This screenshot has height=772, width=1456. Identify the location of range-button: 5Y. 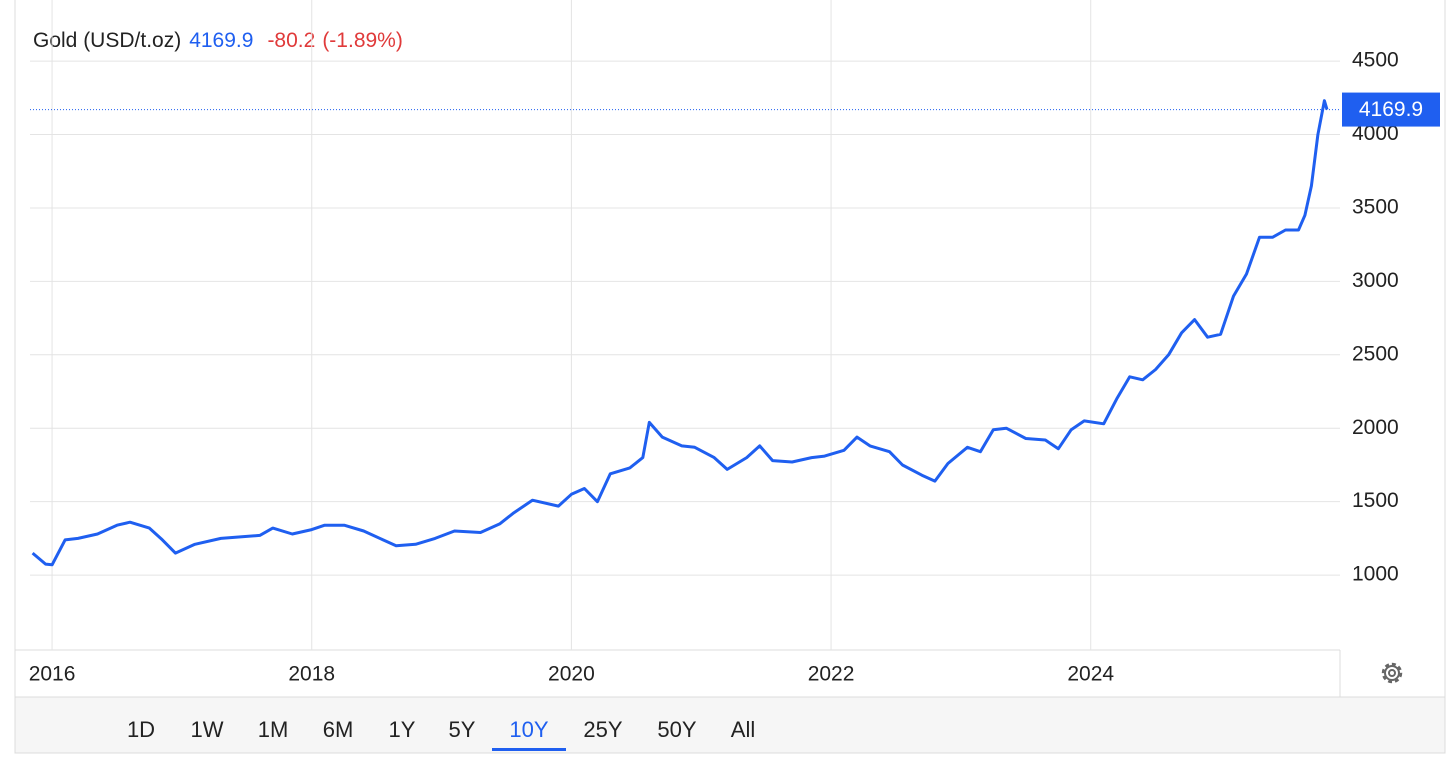
(462, 729).